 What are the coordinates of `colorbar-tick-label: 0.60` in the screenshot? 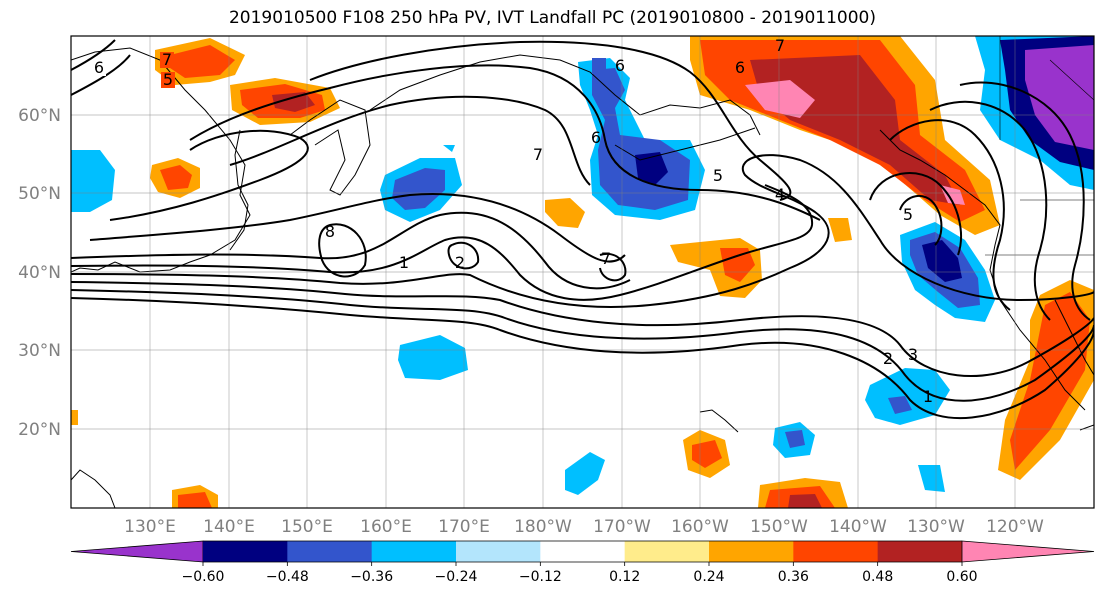 It's located at (961, 577).